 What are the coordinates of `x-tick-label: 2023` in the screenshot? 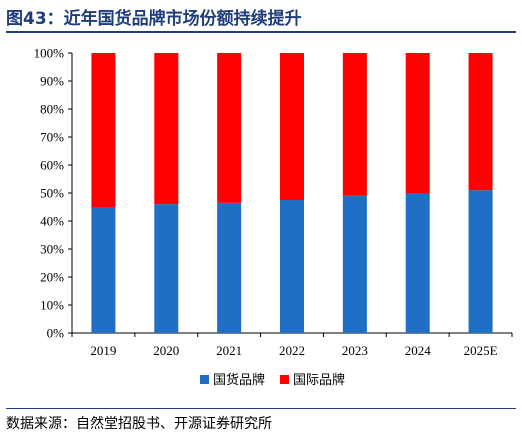 It's located at (355, 350).